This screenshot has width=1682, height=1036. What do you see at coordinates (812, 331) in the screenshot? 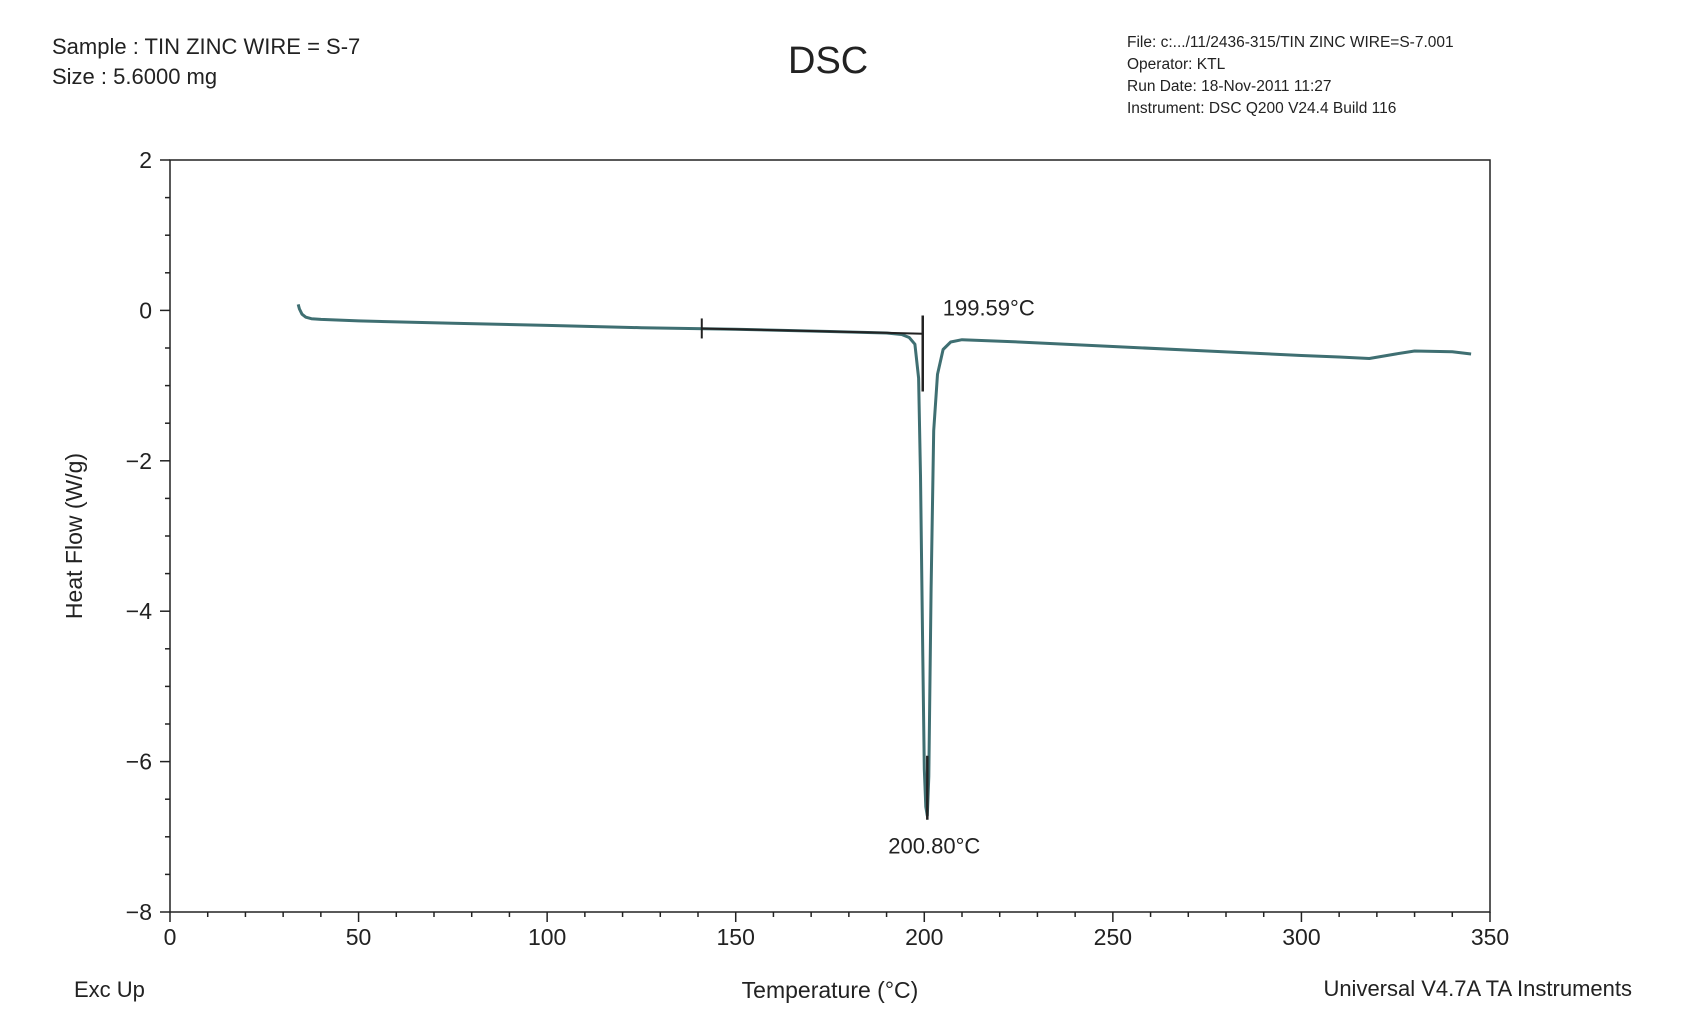
I see `onset-baseline` at bounding box center [812, 331].